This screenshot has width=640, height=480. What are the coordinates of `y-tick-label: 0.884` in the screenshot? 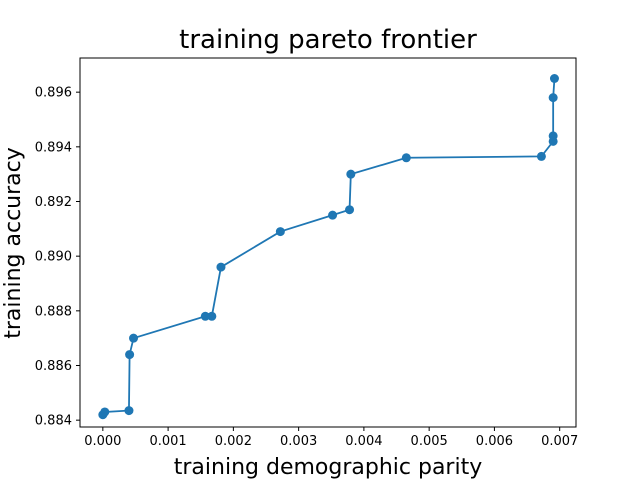 It's located at (53, 421).